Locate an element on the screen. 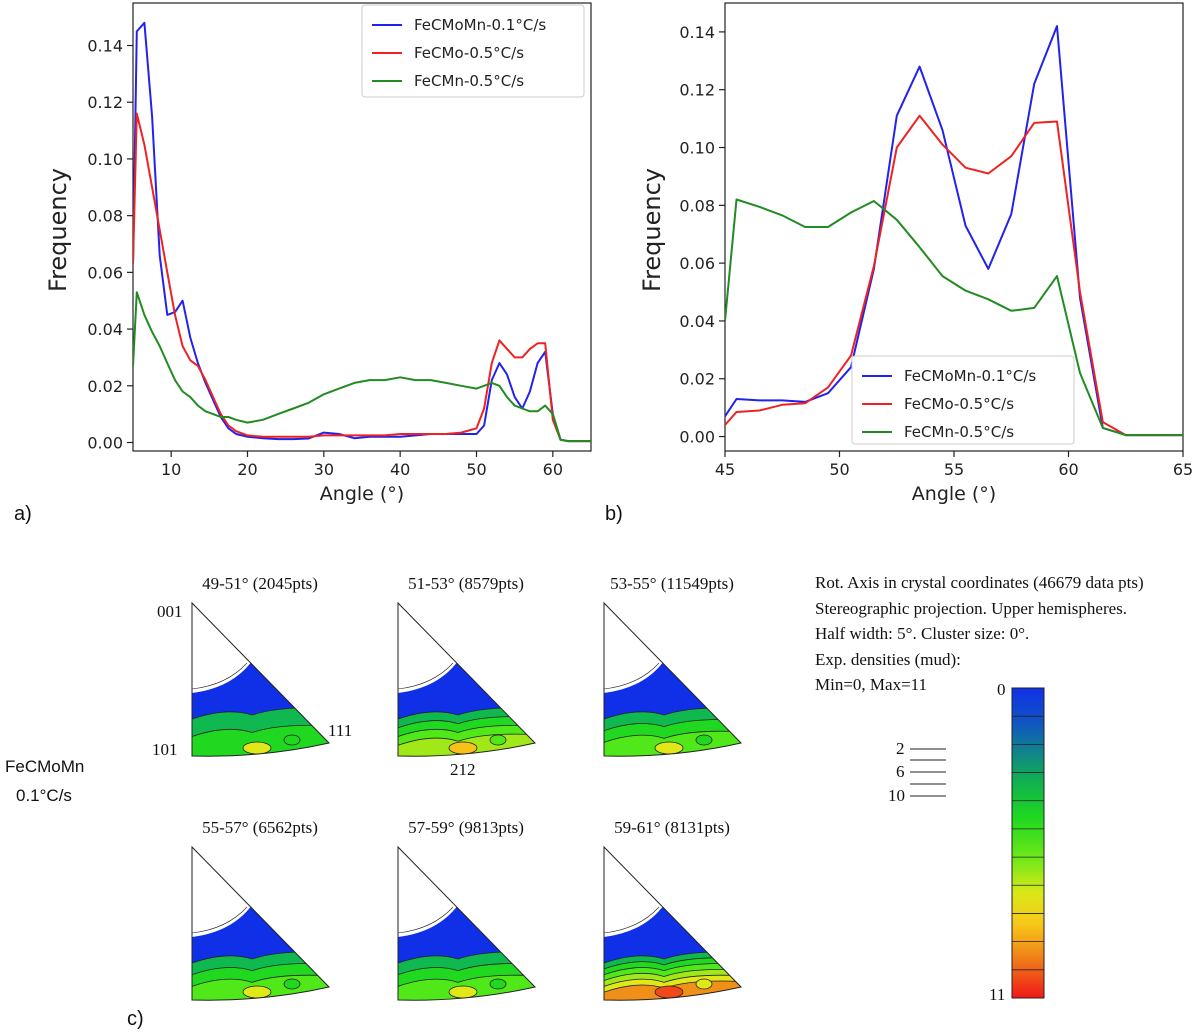 This screenshot has width=1200, height=1033. corner-label-001: 001 is located at coordinates (170, 611).